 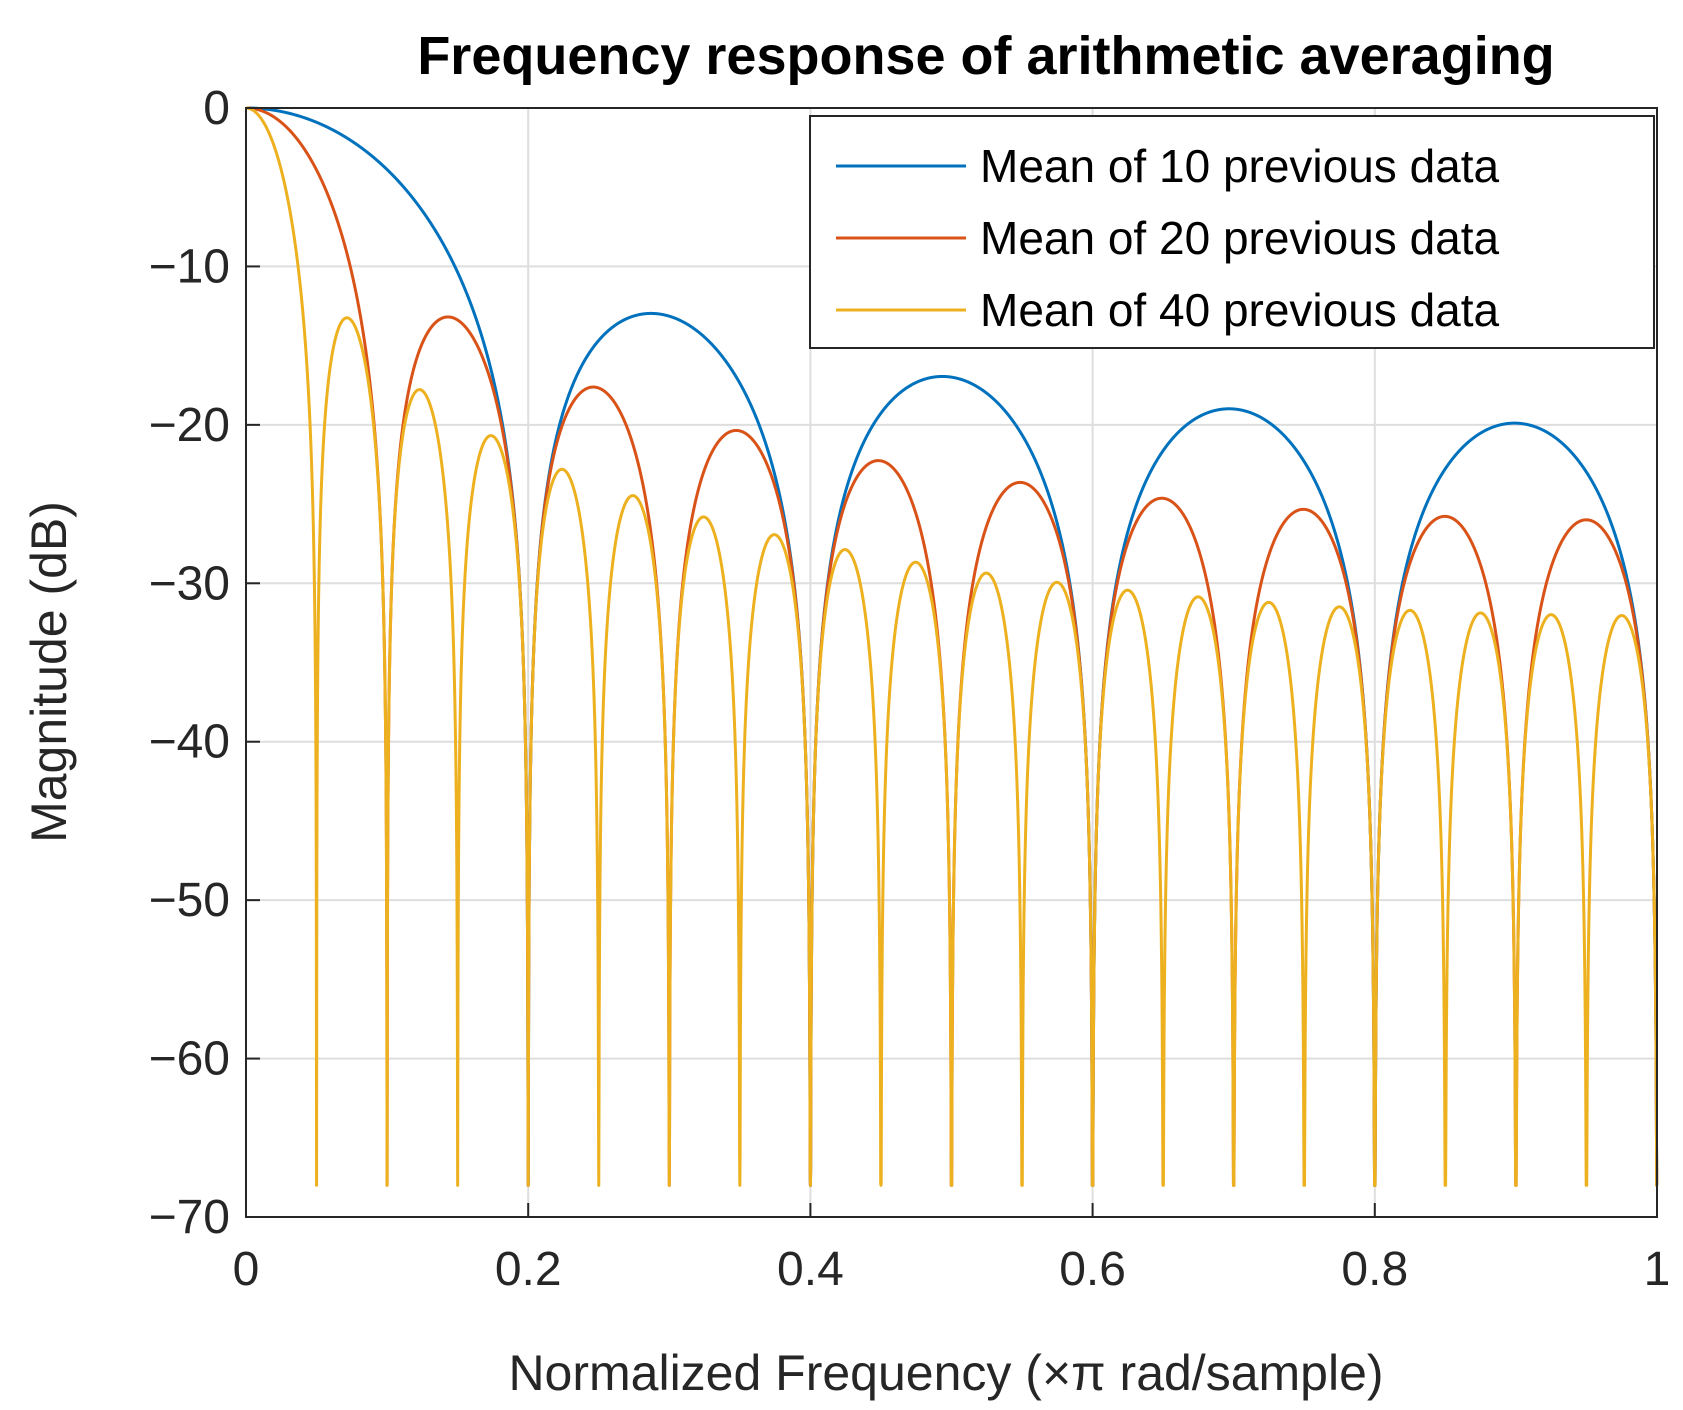 What do you see at coordinates (189, 900) in the screenshot?
I see `y-tick-label: −50` at bounding box center [189, 900].